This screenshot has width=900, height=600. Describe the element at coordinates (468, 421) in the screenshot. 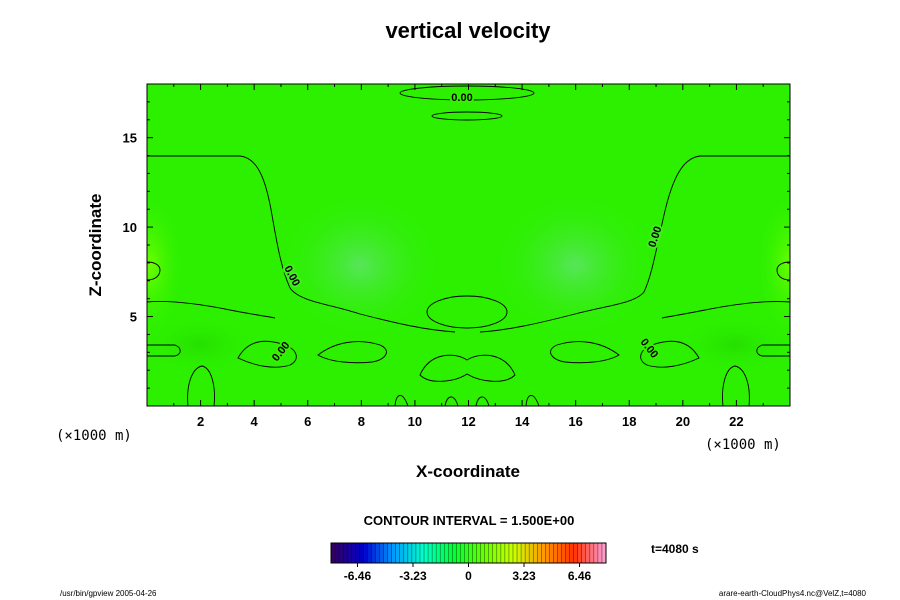

I see `x-tick-label: 12` at that location.